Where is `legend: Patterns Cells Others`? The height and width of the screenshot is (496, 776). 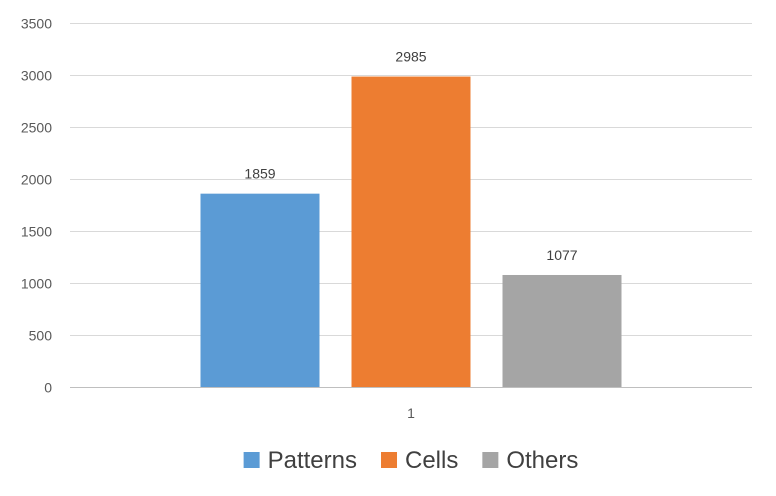
legend: Patterns Cells Others is located at coordinates (410, 460).